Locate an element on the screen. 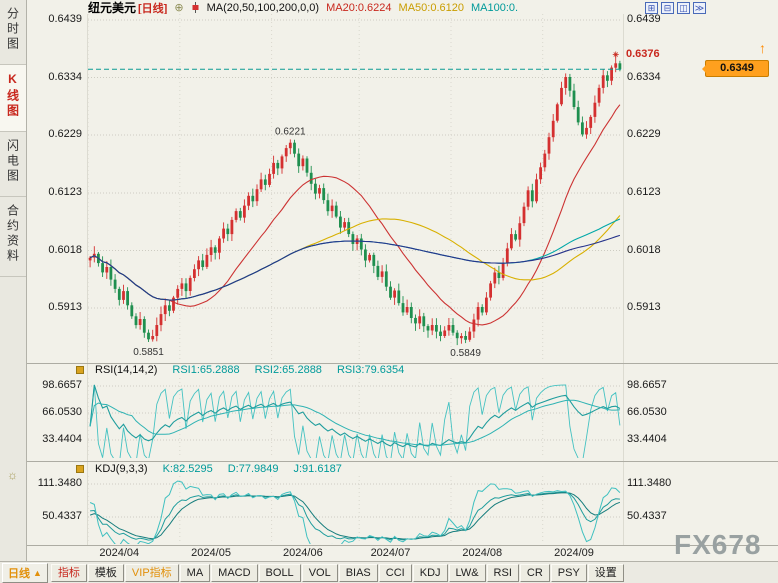  toolbar-button-lw: LW& is located at coordinates (467, 572).